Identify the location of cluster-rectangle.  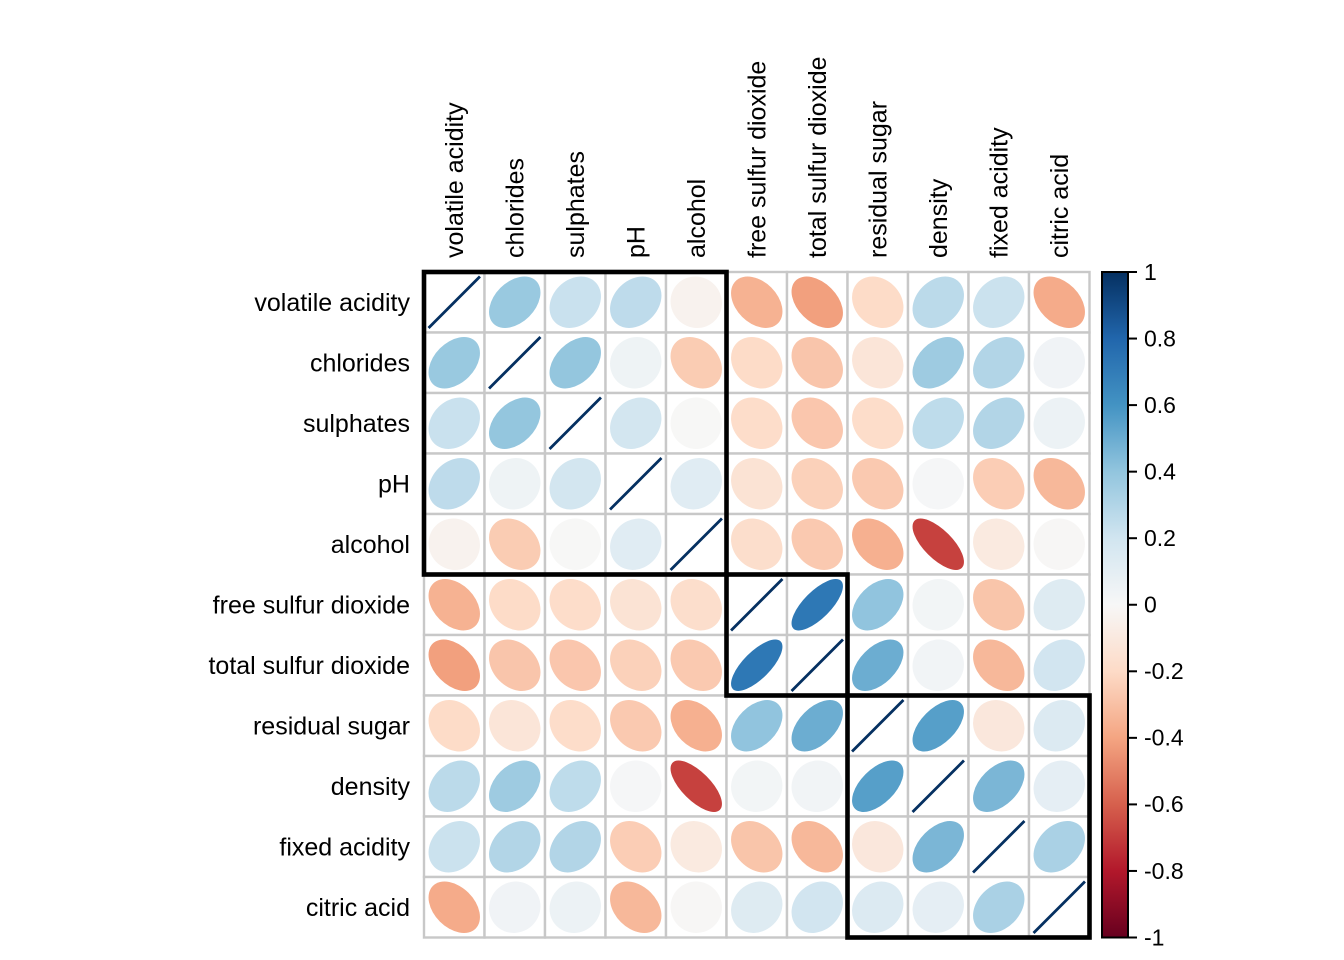
(968, 816).